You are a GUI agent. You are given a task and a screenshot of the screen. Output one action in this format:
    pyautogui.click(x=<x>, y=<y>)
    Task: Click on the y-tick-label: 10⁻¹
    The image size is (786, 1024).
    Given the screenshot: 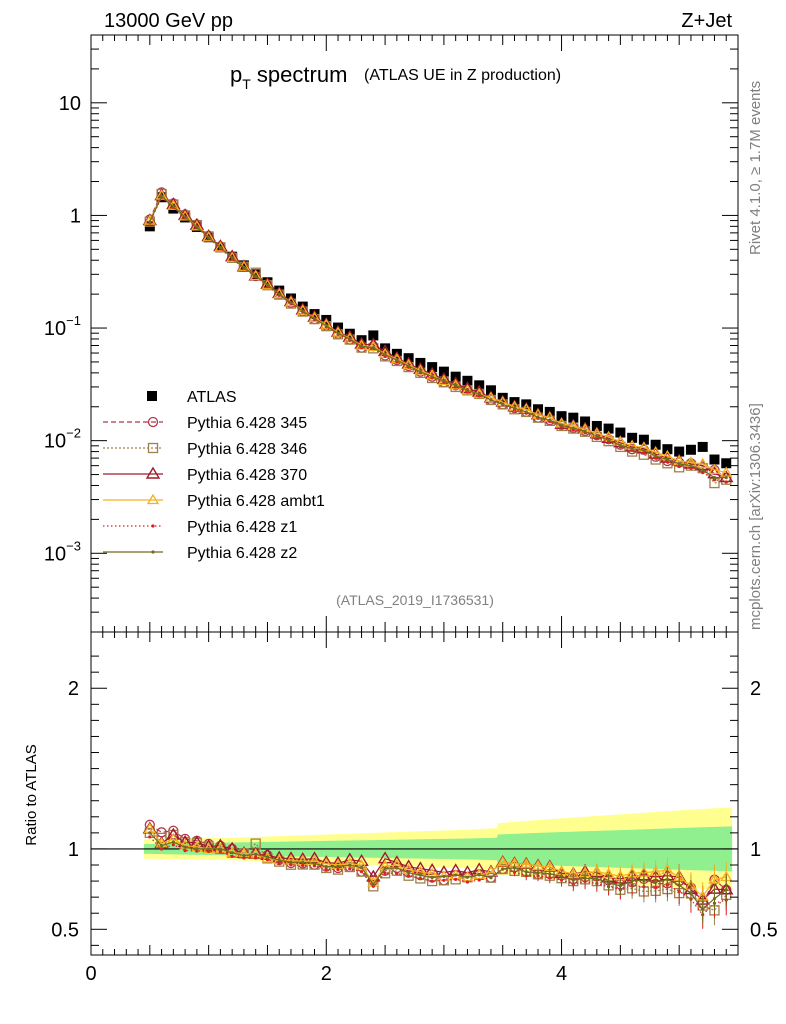 What is the action you would take?
    pyautogui.click(x=62, y=326)
    